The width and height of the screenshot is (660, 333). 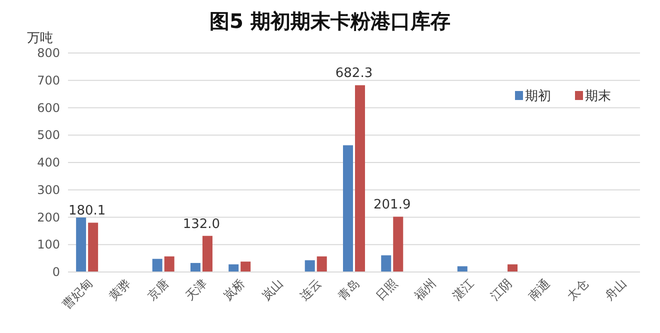 I want to click on y-tick-label: 600, so click(x=48, y=107).